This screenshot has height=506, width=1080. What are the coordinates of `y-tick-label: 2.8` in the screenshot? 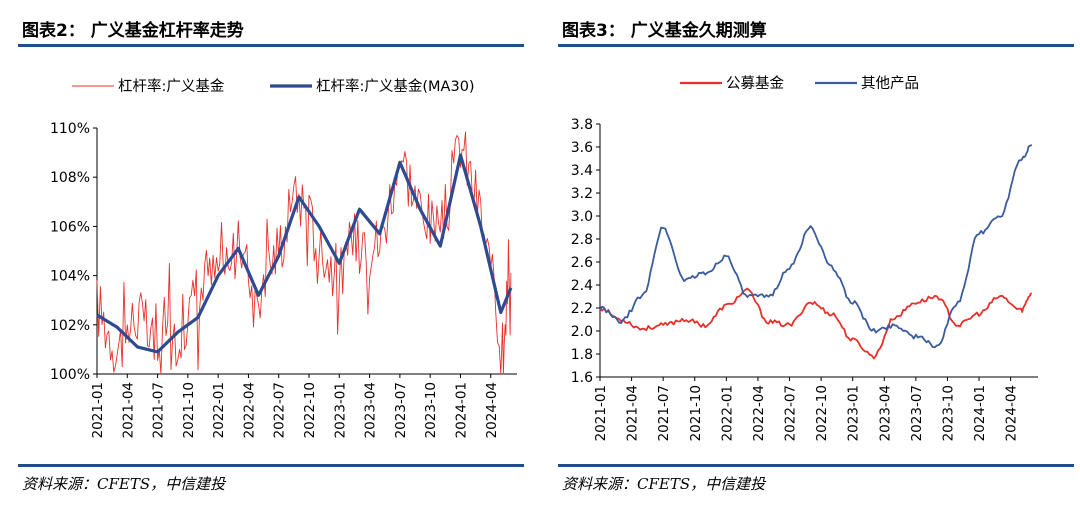 It's located at (582, 240).